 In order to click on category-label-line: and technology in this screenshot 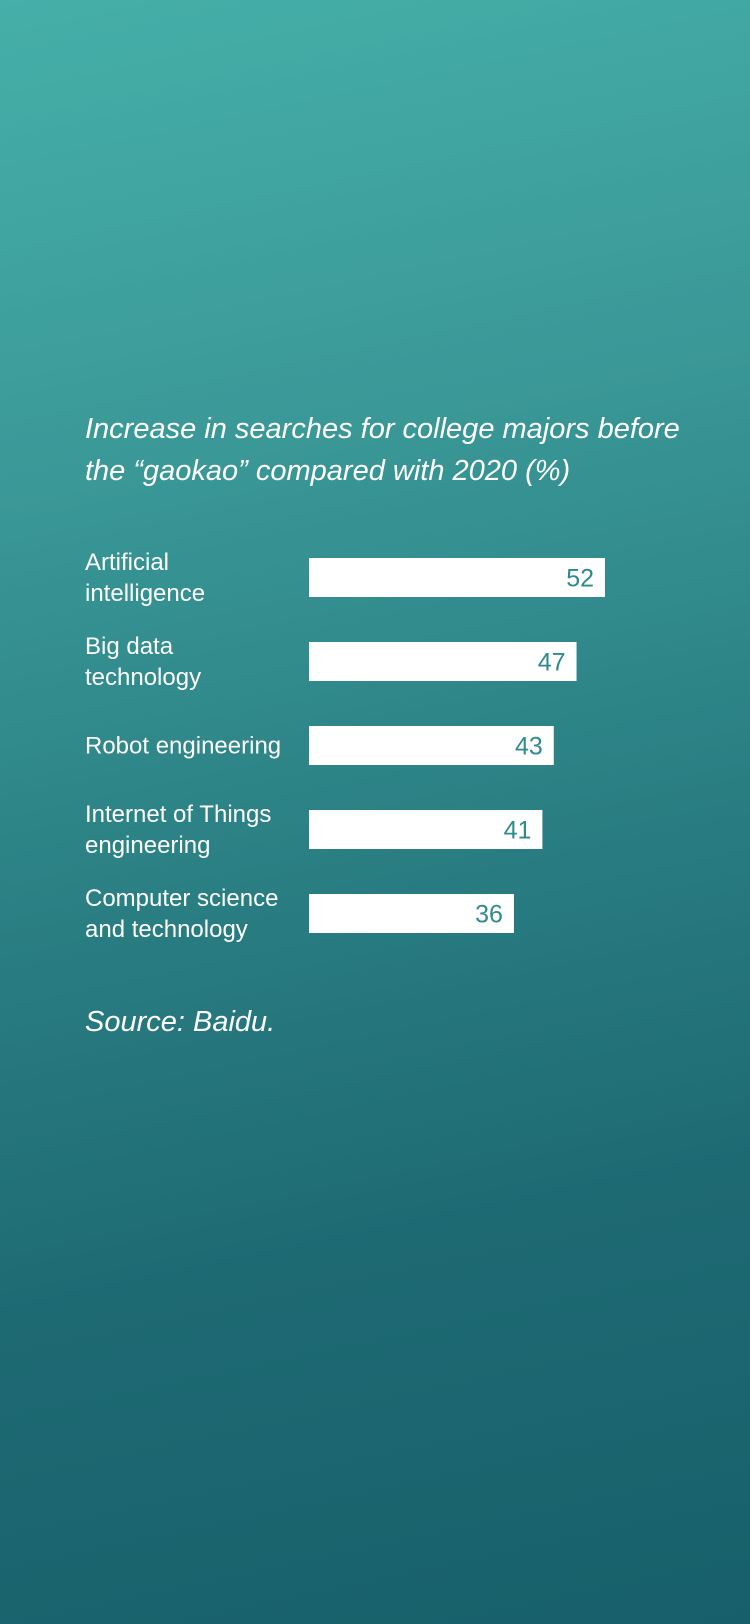, I will do `click(166, 929)`.